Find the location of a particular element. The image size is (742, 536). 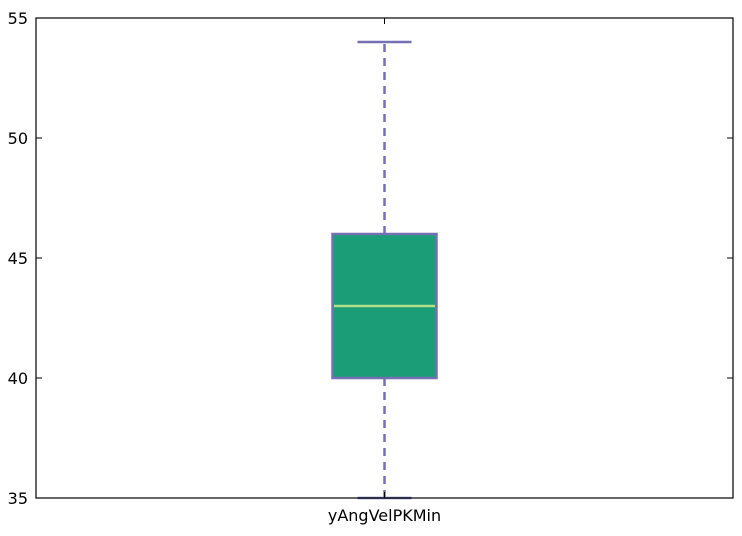

y-tick-label: 55 is located at coordinates (18, 18).